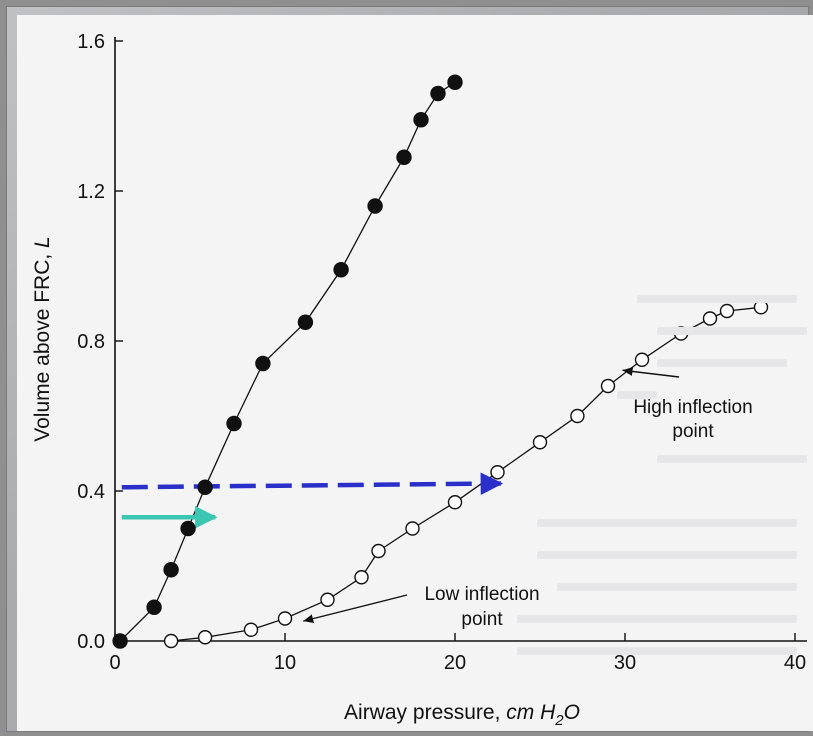 The height and width of the screenshot is (736, 813). Describe the element at coordinates (651, 372) in the screenshot. I see `annotation-high-inflection-arrow` at that location.